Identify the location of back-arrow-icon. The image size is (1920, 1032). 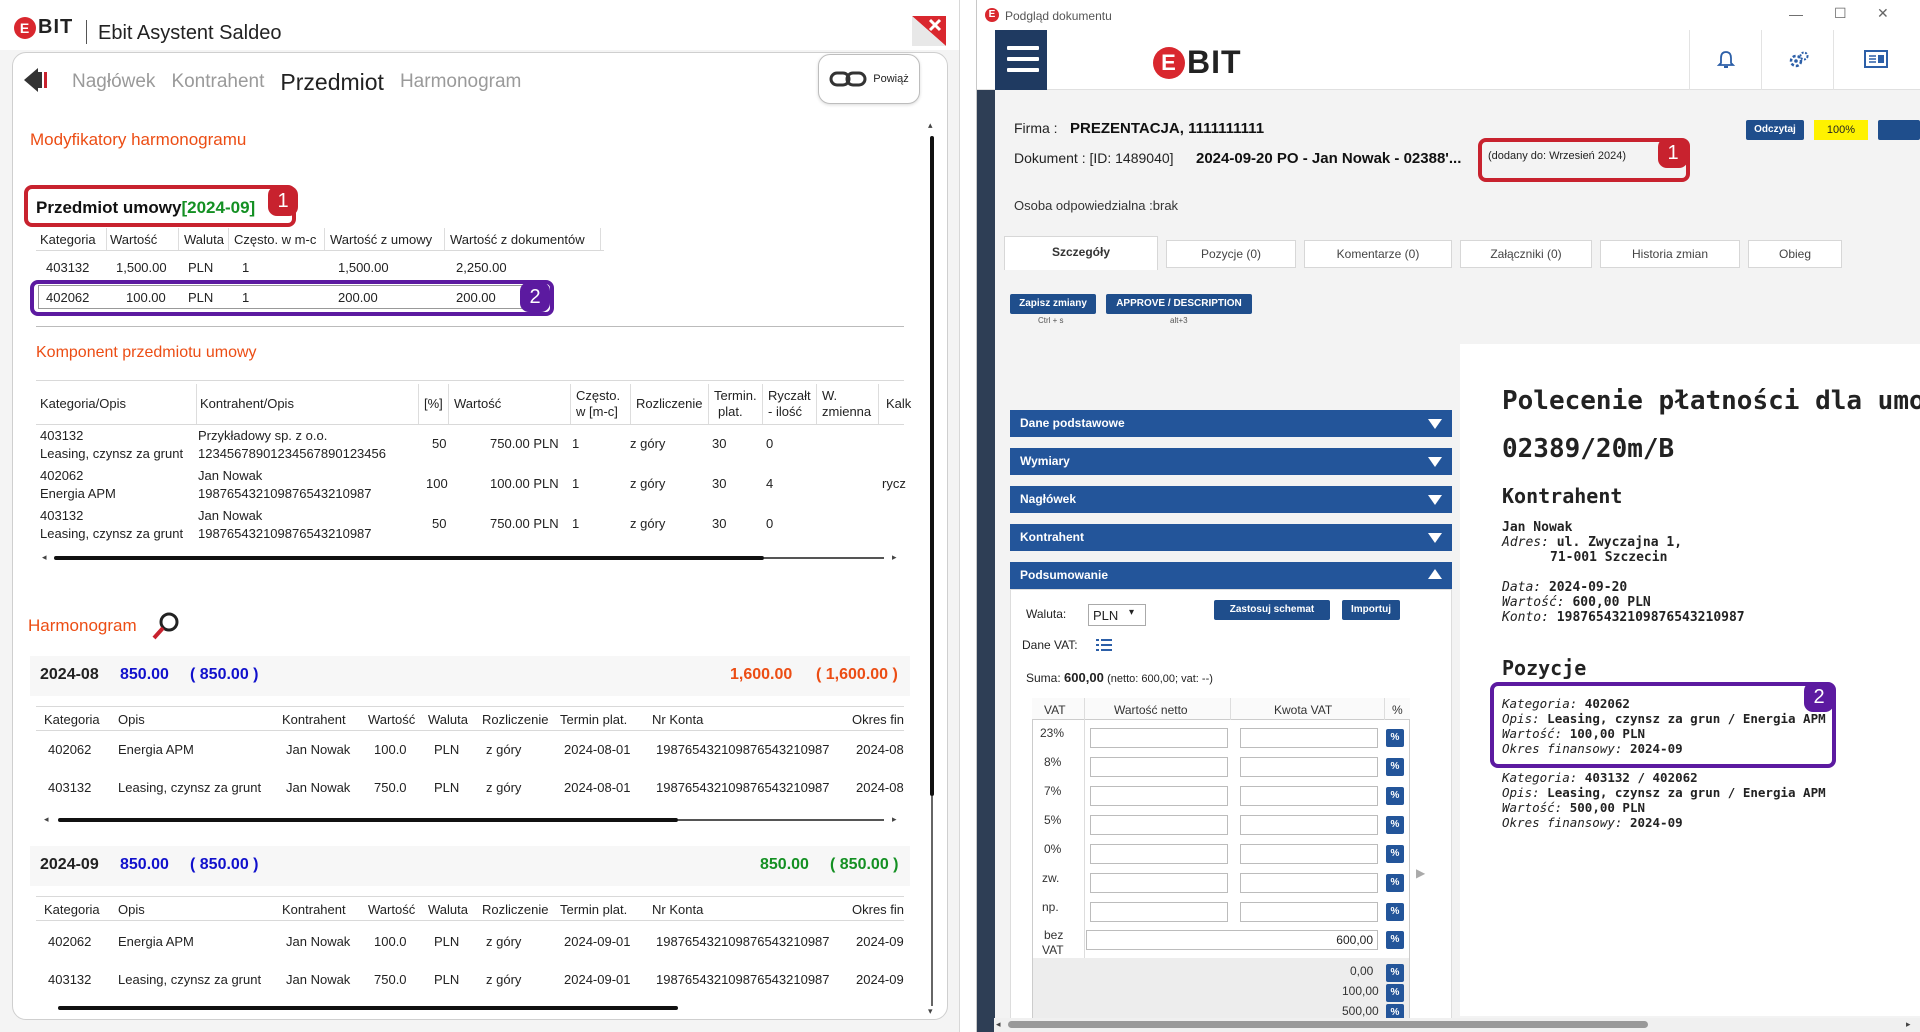
(38, 80).